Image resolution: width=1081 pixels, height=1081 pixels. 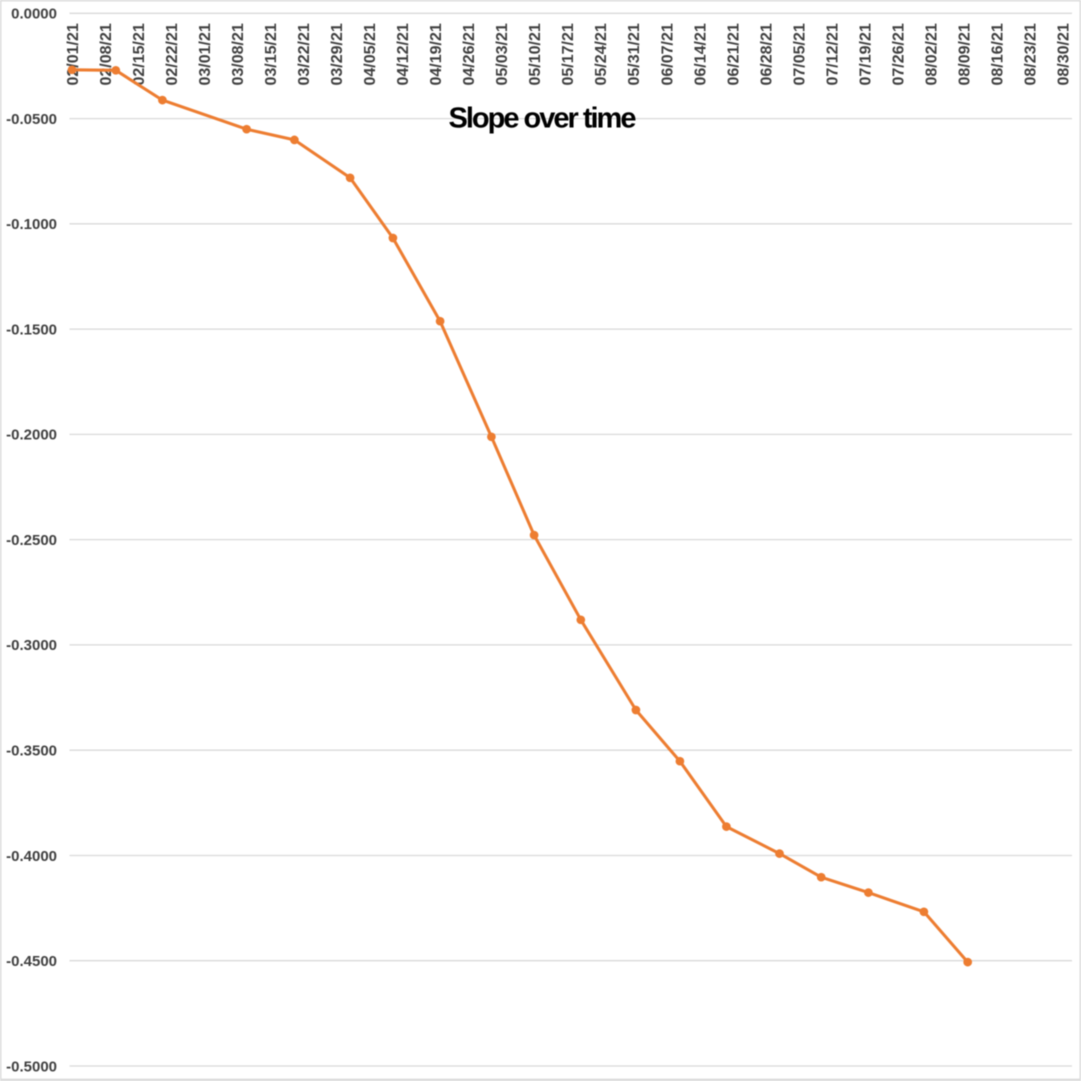 What do you see at coordinates (31, 751) in the screenshot?
I see `svg-text: -0.3500` at bounding box center [31, 751].